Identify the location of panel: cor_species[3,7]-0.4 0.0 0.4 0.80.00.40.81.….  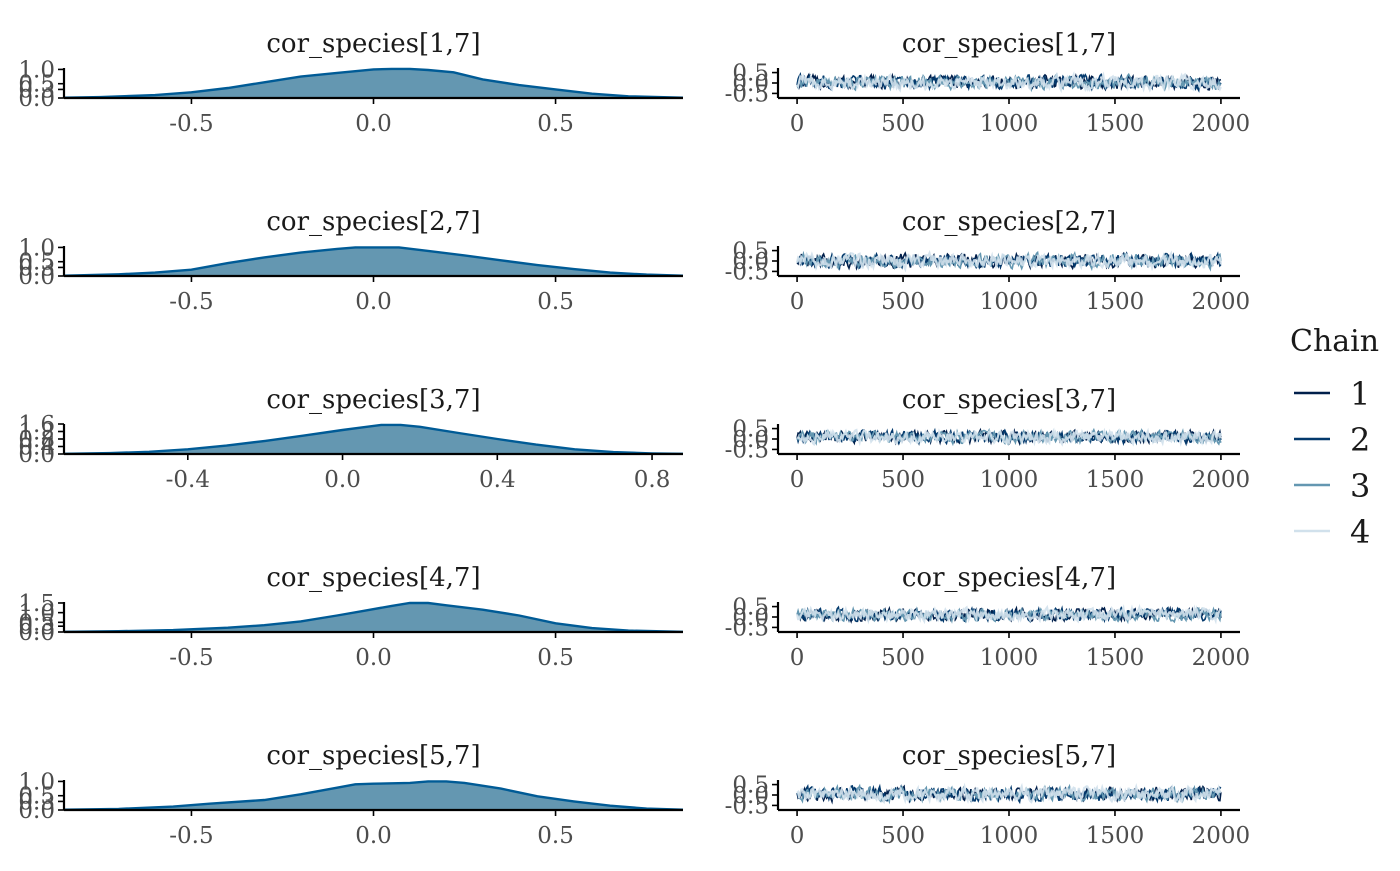
(351, 439).